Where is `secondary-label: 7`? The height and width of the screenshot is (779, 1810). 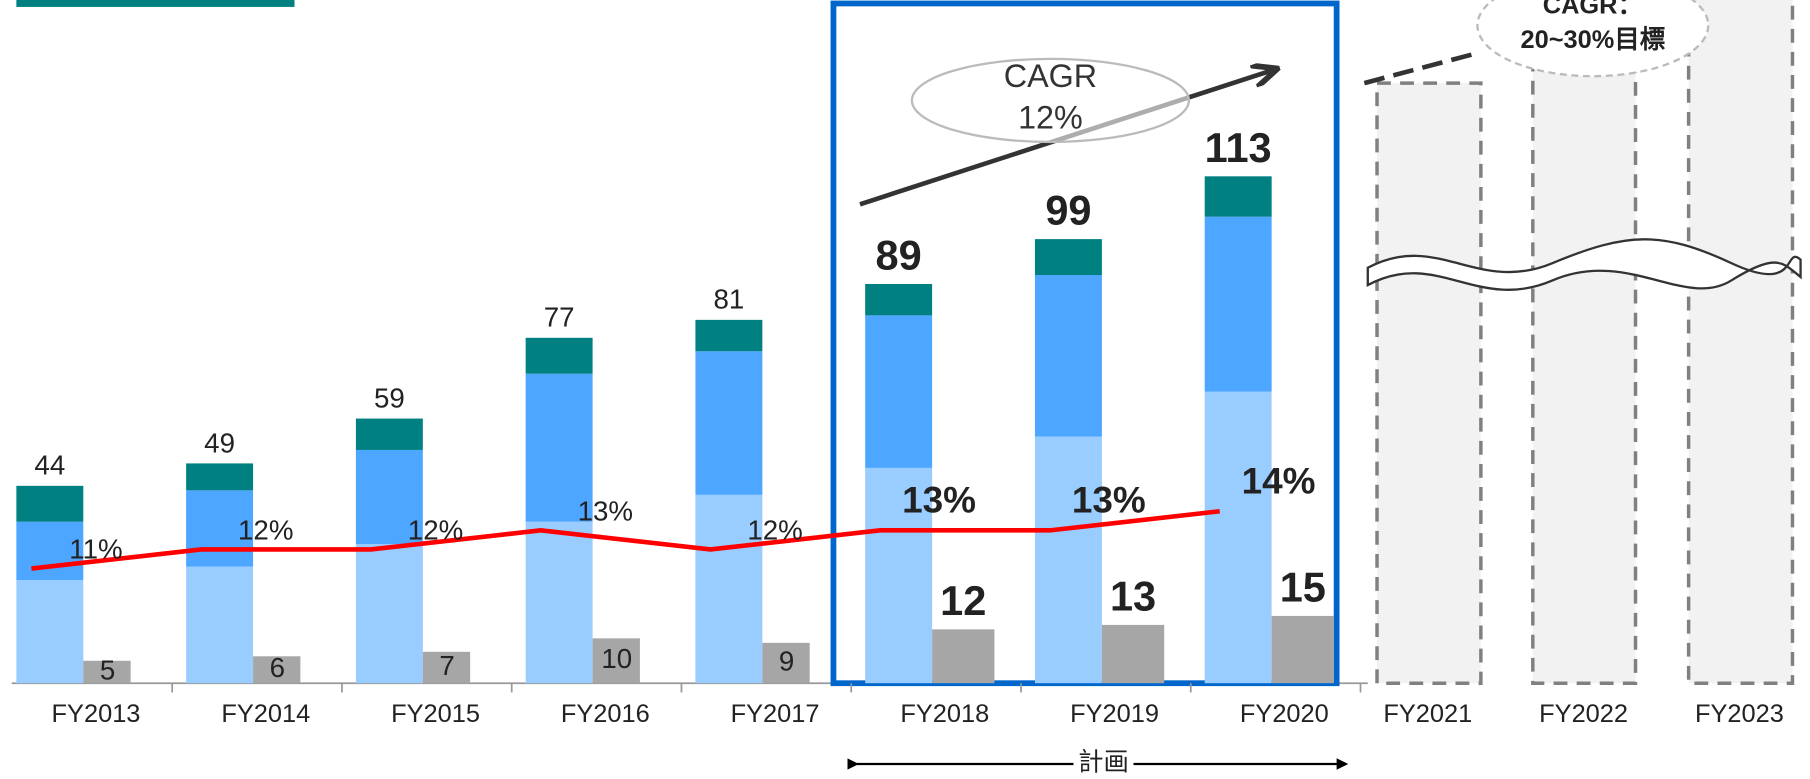 secondary-label: 7 is located at coordinates (446, 665).